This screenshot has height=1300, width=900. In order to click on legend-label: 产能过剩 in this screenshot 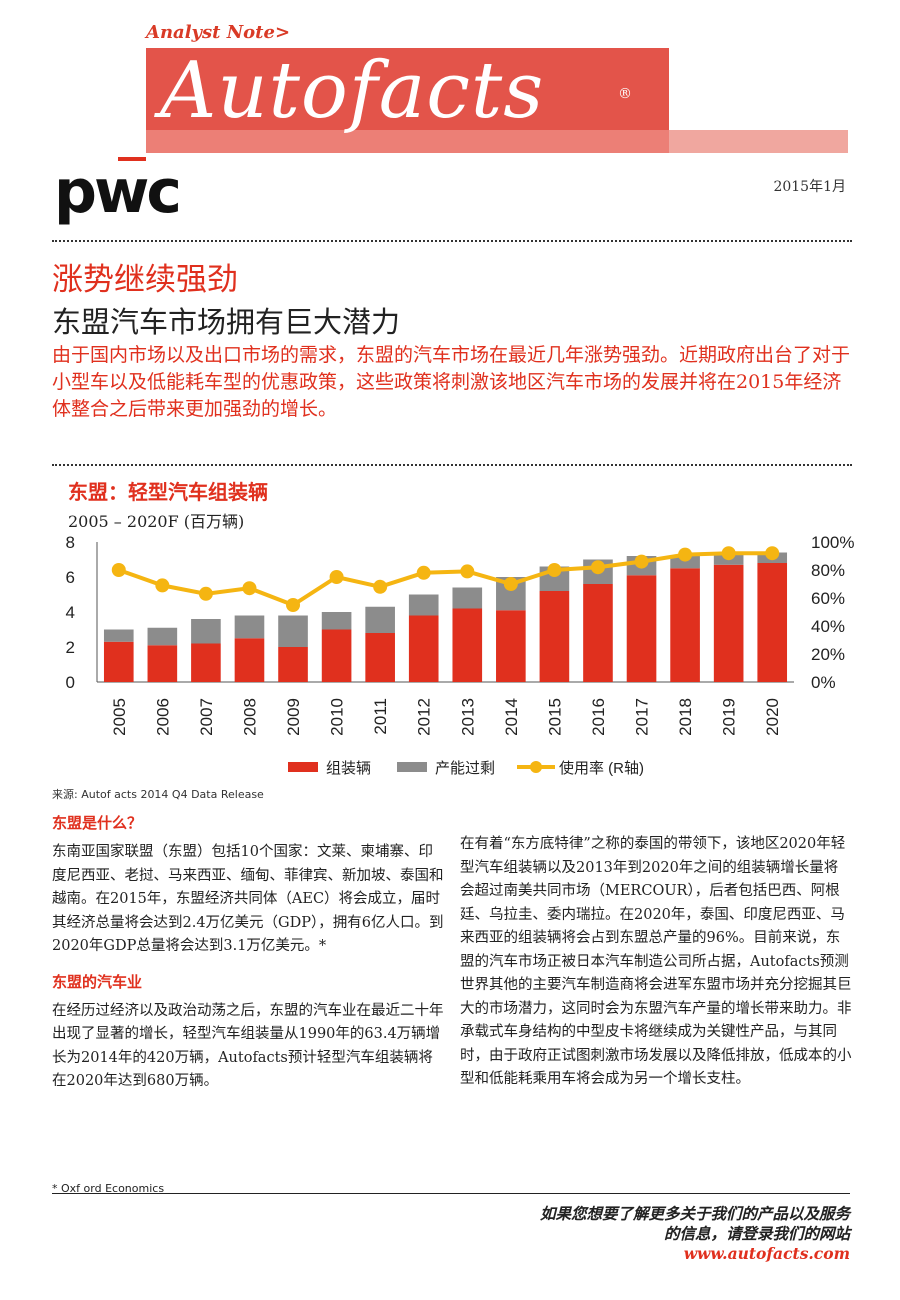, I will do `click(465, 768)`.